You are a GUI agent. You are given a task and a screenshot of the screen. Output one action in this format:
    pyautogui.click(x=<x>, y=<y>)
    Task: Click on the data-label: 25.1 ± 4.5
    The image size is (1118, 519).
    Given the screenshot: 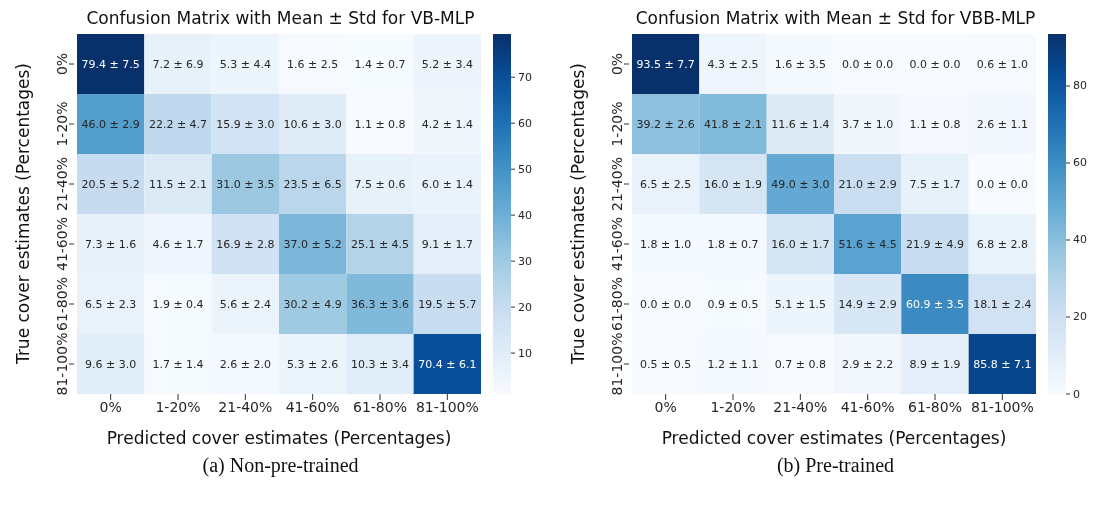 What is the action you would take?
    pyautogui.click(x=379, y=244)
    